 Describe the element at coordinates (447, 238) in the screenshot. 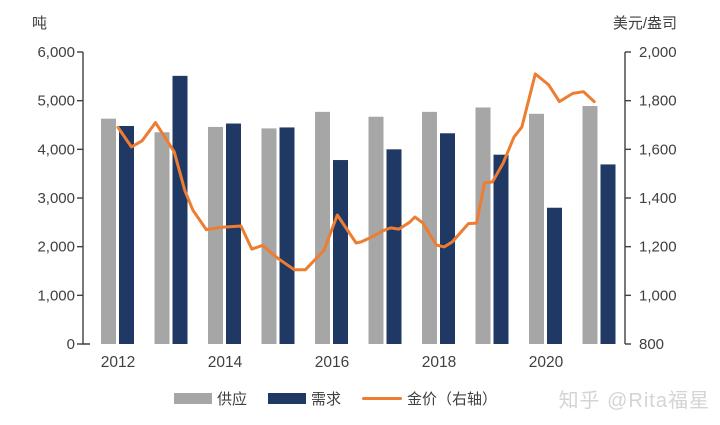

I see `bar-demand-2018` at that location.